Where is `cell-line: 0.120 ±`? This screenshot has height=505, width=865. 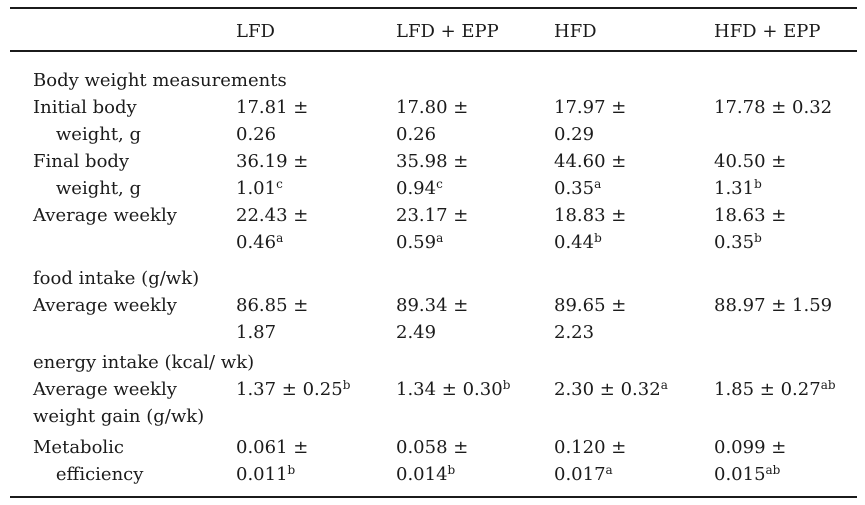 cell-line: 0.120 ± is located at coordinates (590, 447).